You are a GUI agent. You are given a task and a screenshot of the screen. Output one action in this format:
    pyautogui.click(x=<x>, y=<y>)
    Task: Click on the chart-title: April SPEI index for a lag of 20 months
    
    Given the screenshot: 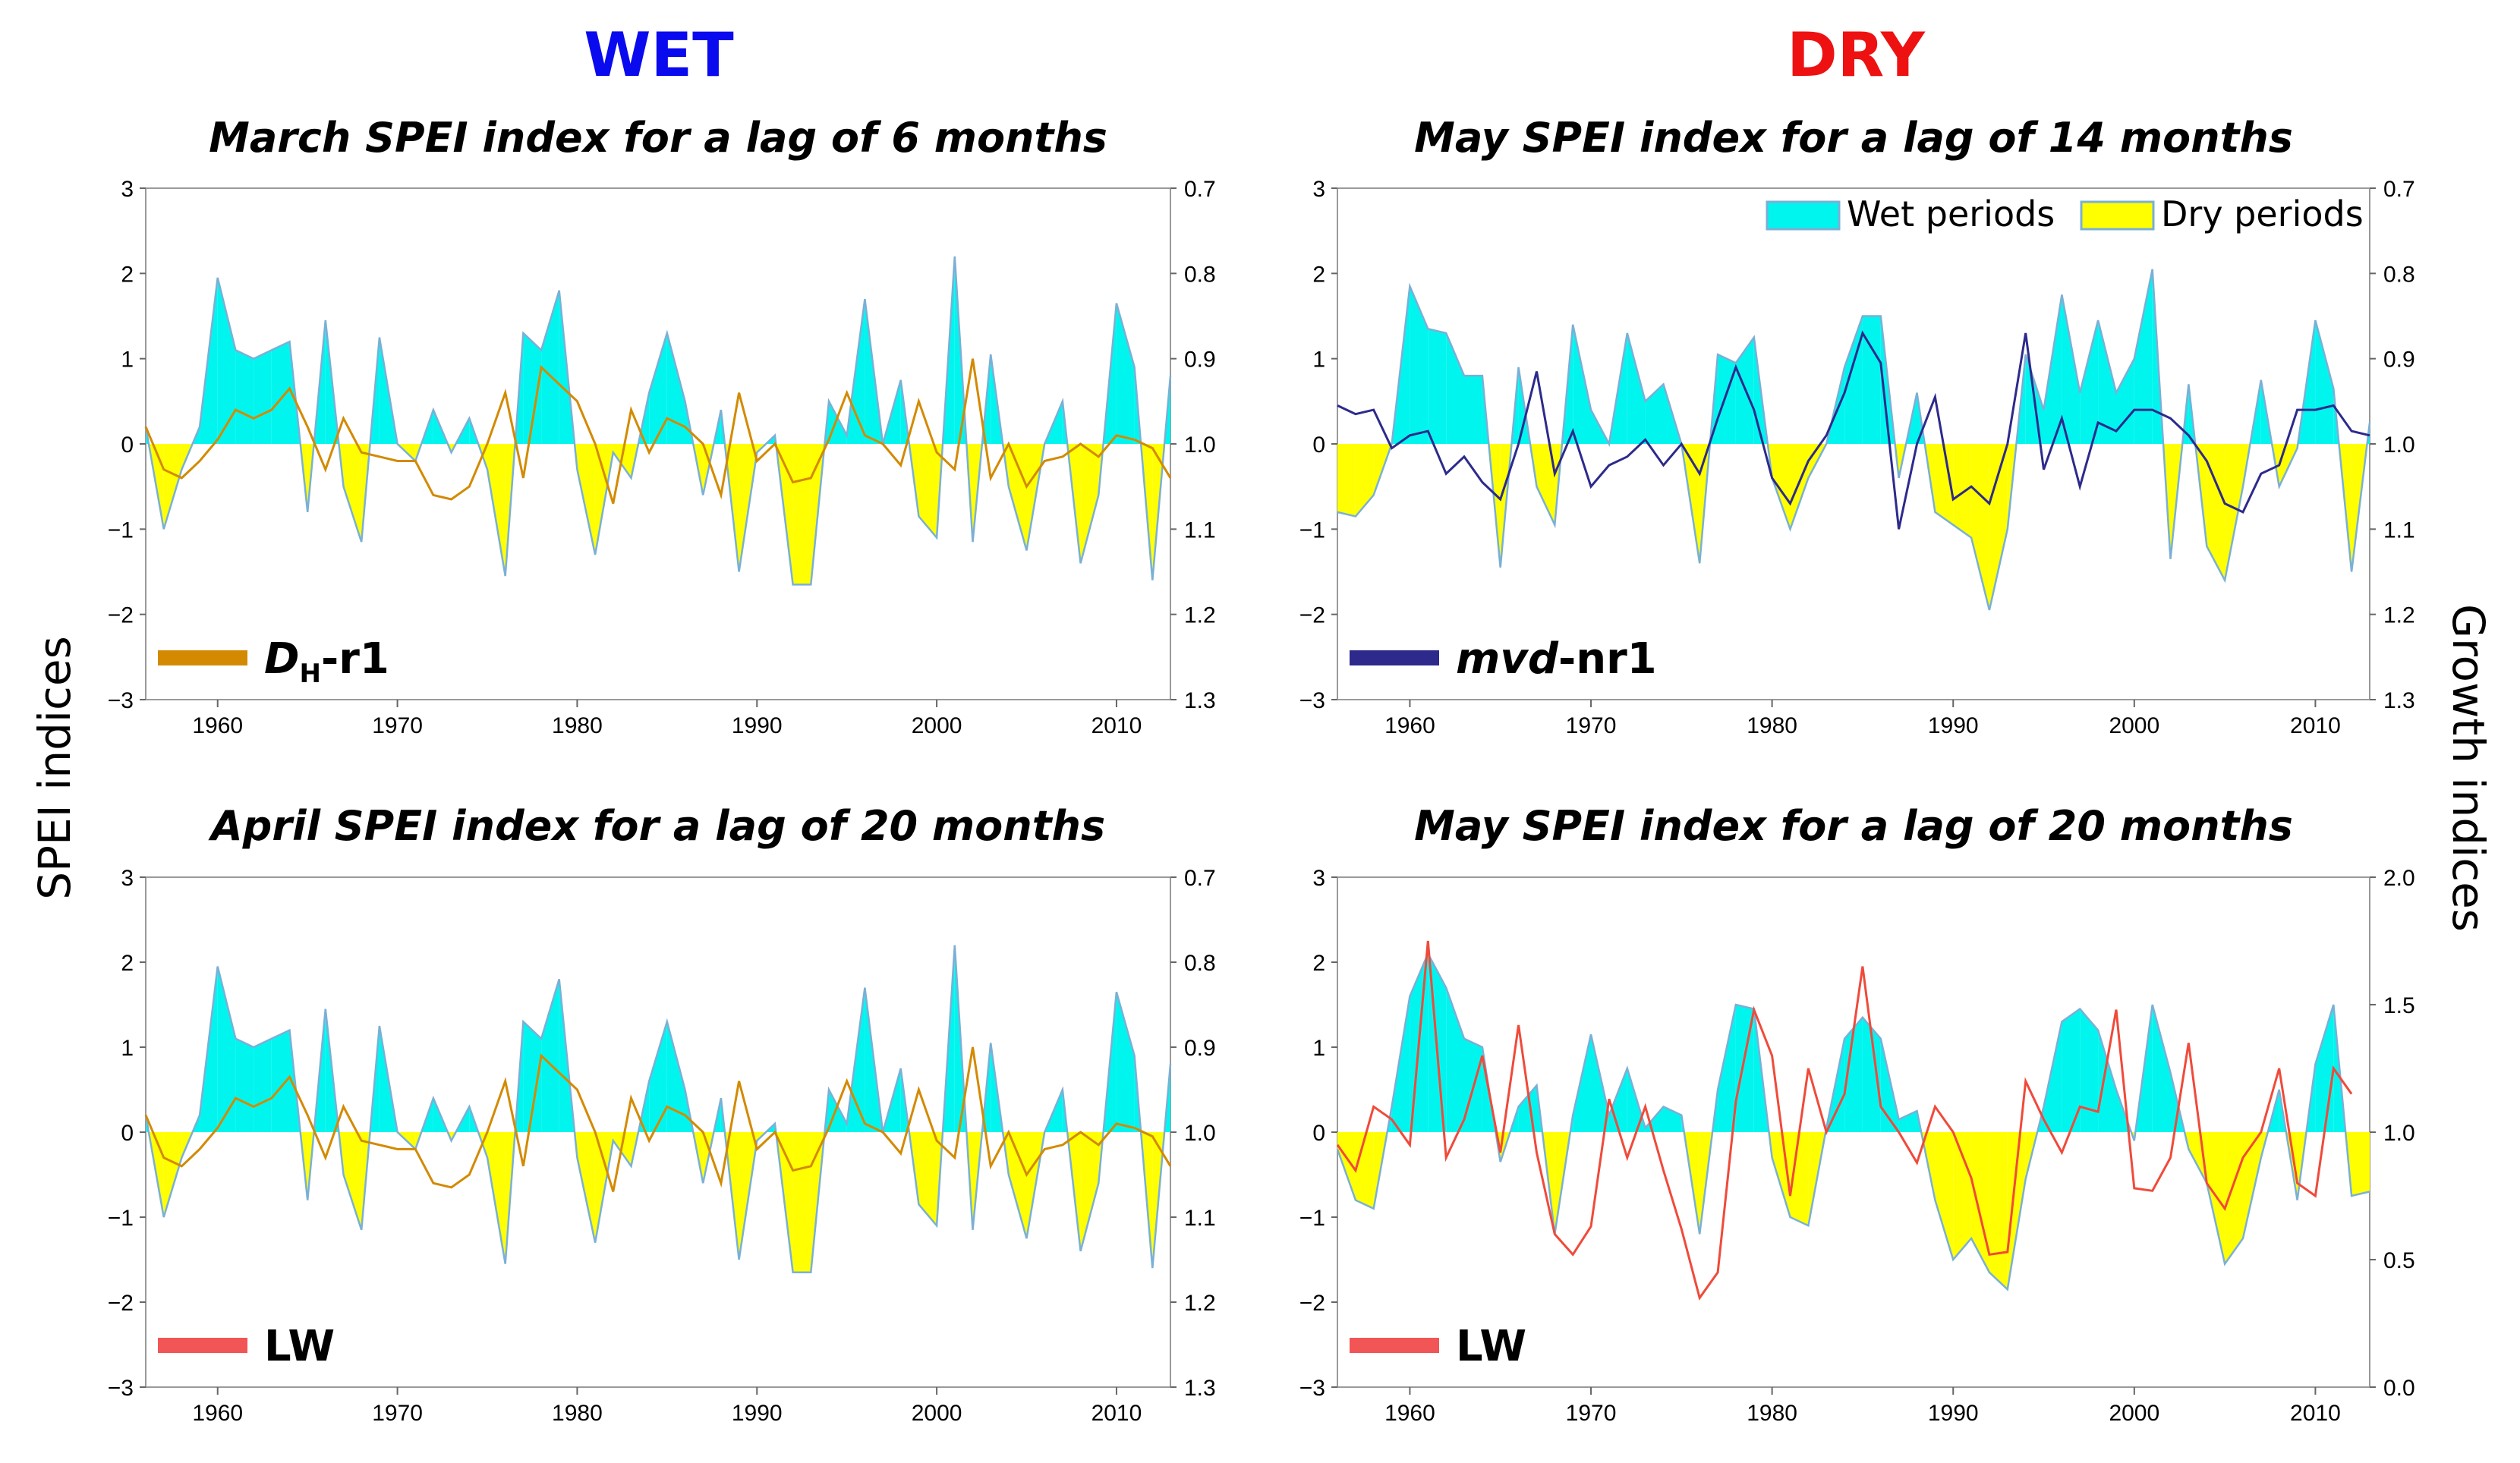 What is the action you would take?
    pyautogui.click(x=656, y=826)
    